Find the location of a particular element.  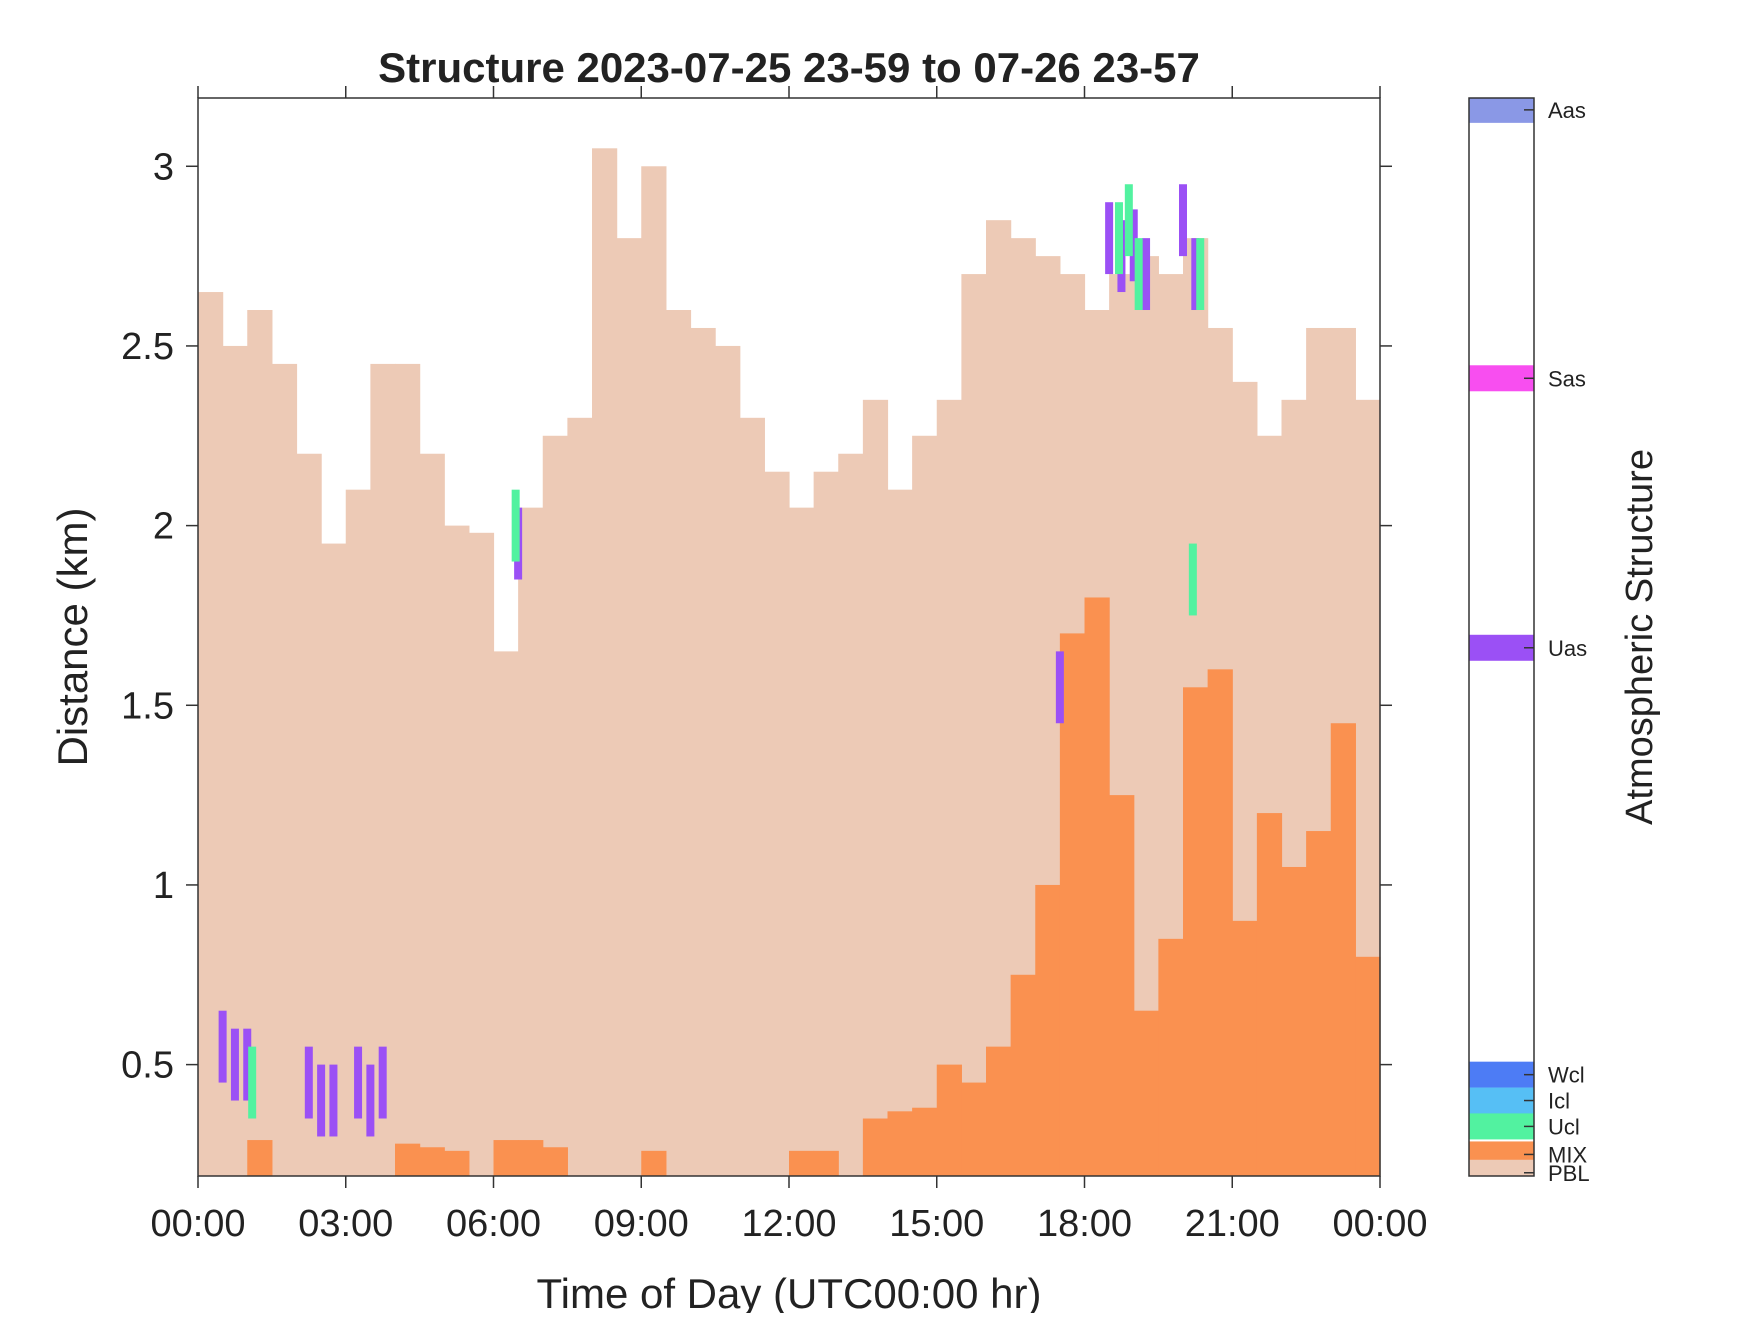

colorbar-swatch-wcl is located at coordinates (1501, 1074).